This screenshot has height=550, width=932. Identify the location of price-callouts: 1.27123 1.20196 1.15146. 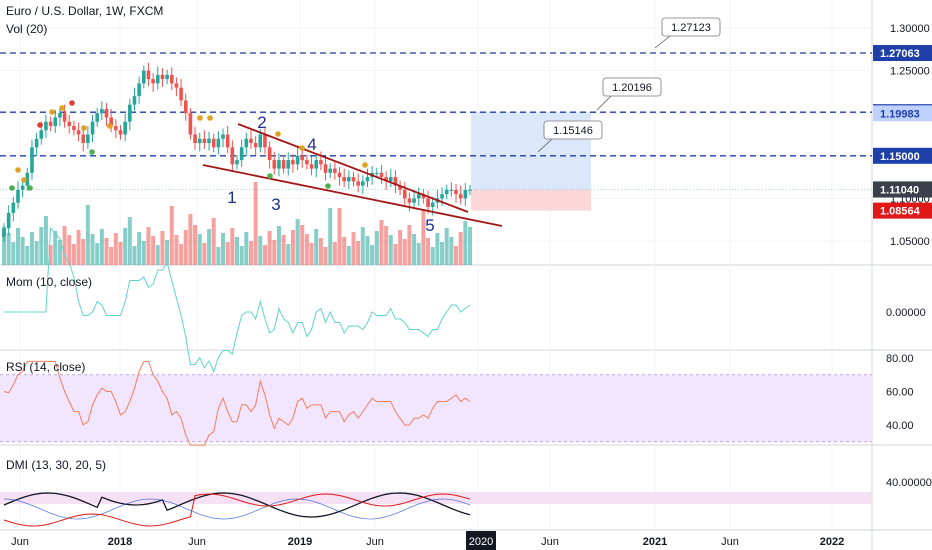
(629, 85).